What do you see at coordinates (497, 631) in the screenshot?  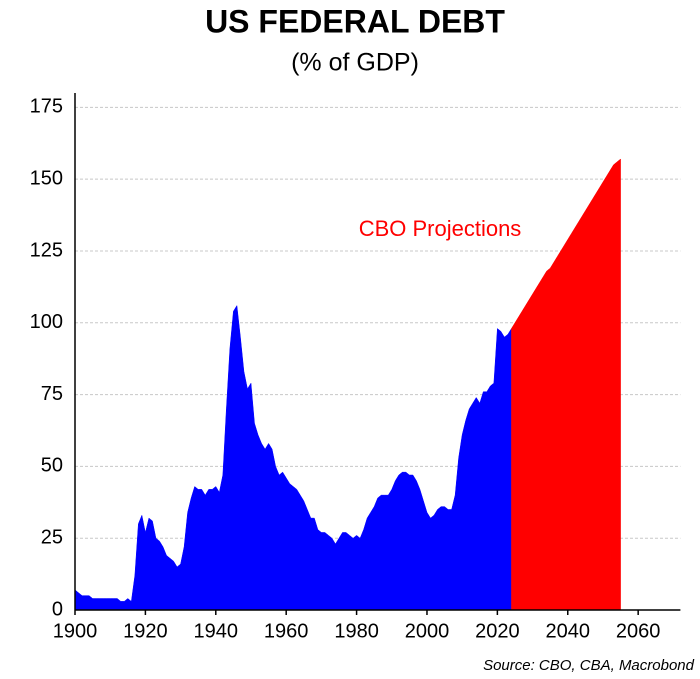 I see `x-tick-label: 2020` at bounding box center [497, 631].